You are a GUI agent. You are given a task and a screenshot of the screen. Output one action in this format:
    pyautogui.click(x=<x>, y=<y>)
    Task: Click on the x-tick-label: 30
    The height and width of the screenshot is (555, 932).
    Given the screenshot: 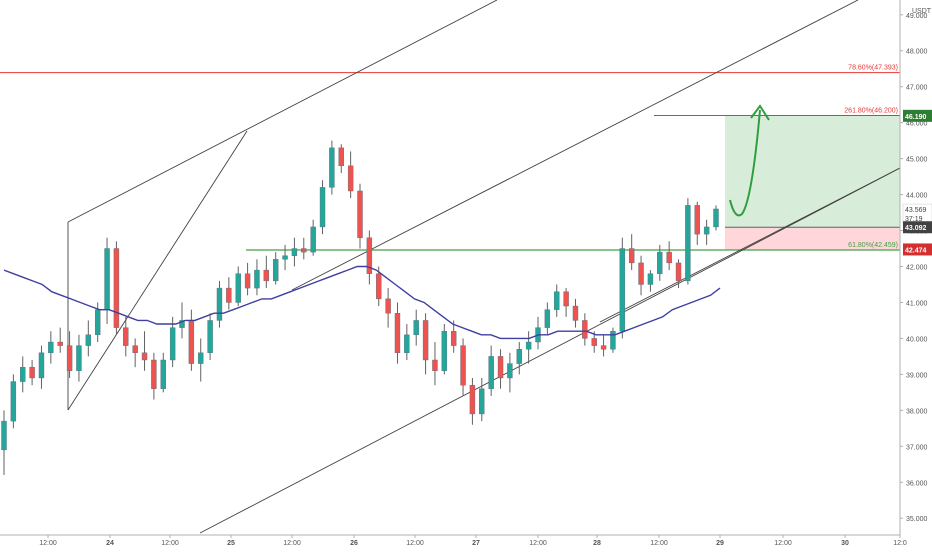 What is the action you would take?
    pyautogui.click(x=845, y=543)
    